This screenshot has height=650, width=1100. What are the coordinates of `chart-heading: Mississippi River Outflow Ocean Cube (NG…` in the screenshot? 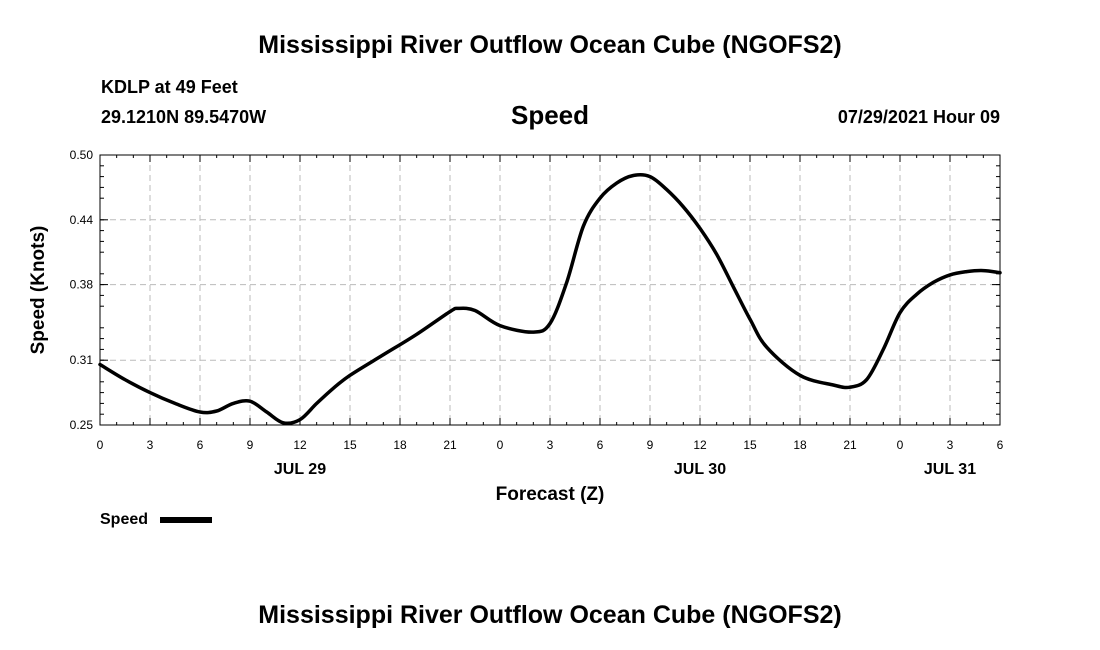 It's located at (550, 45).